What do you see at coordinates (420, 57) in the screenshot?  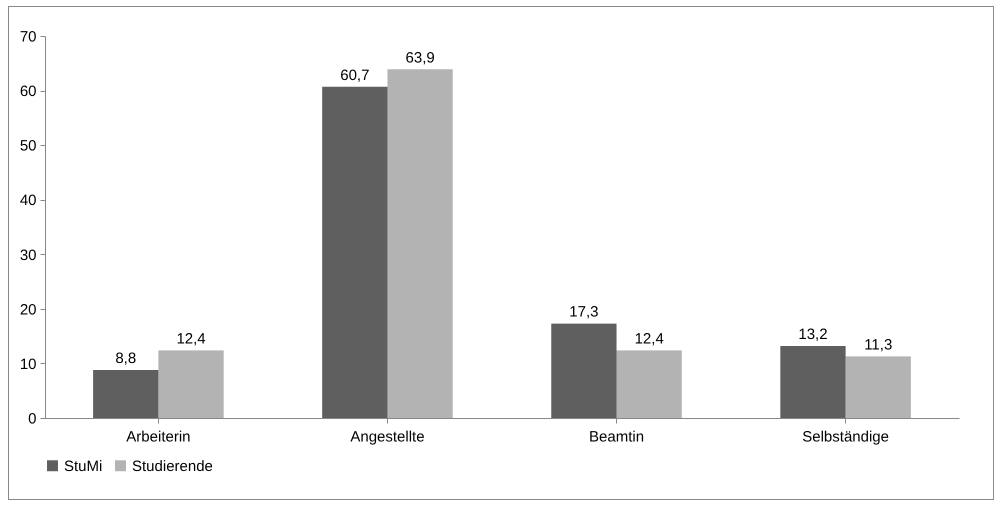 I see `data-label: 63,9` at bounding box center [420, 57].